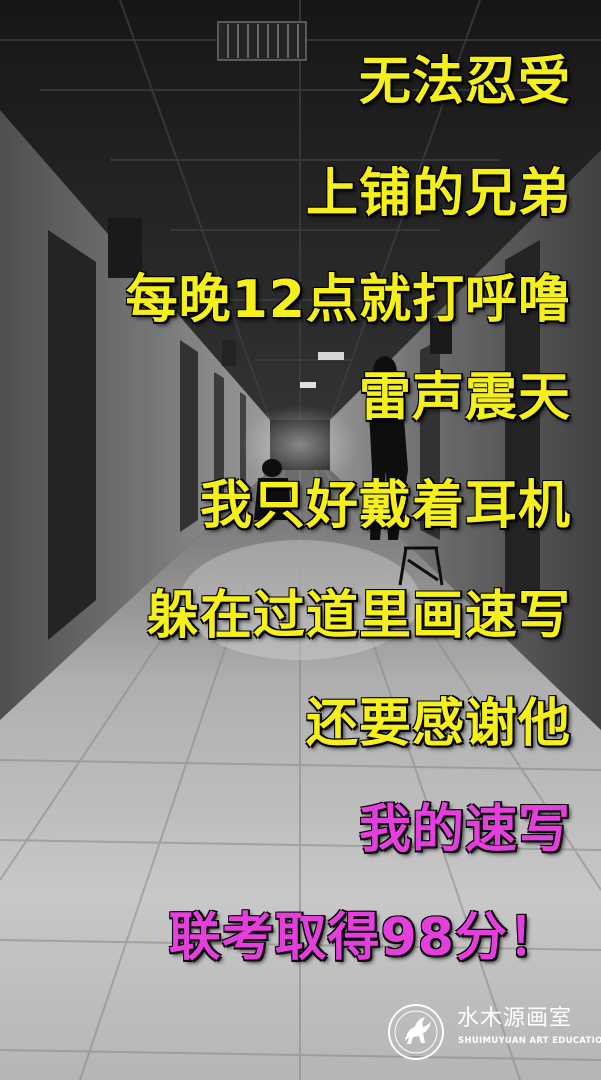 This screenshot has width=601, height=1080. I want to click on caption-line-4: 雷声震天, so click(464, 398).